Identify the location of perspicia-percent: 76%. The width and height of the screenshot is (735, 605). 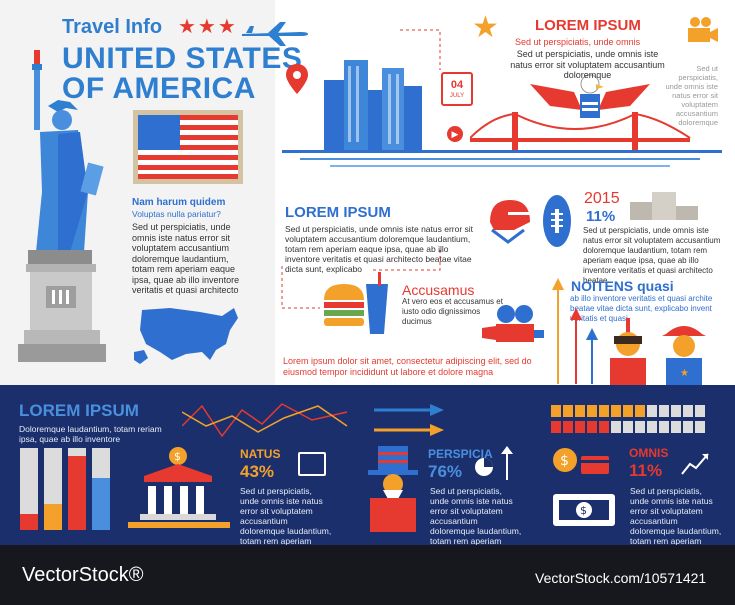
(445, 471).